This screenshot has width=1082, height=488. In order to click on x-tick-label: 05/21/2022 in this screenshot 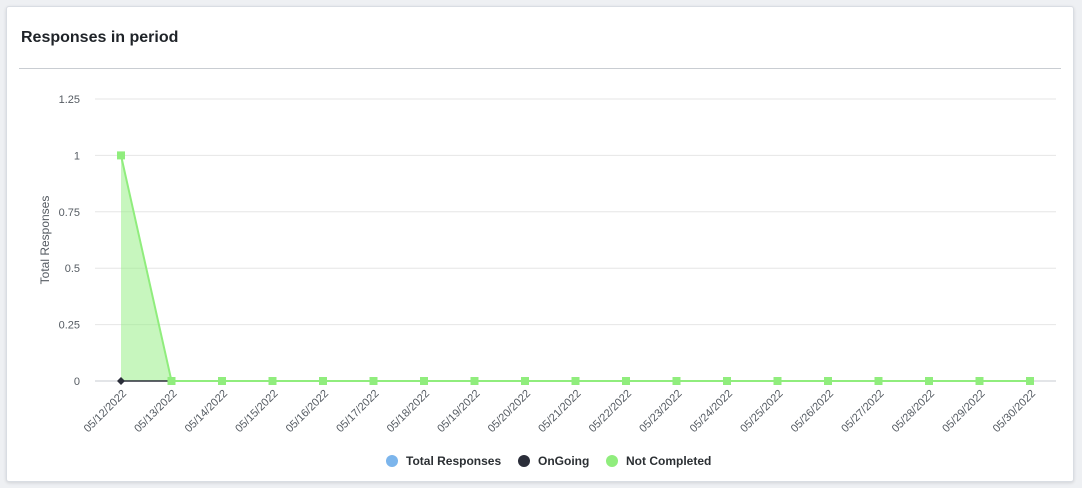, I will do `click(559, 411)`.